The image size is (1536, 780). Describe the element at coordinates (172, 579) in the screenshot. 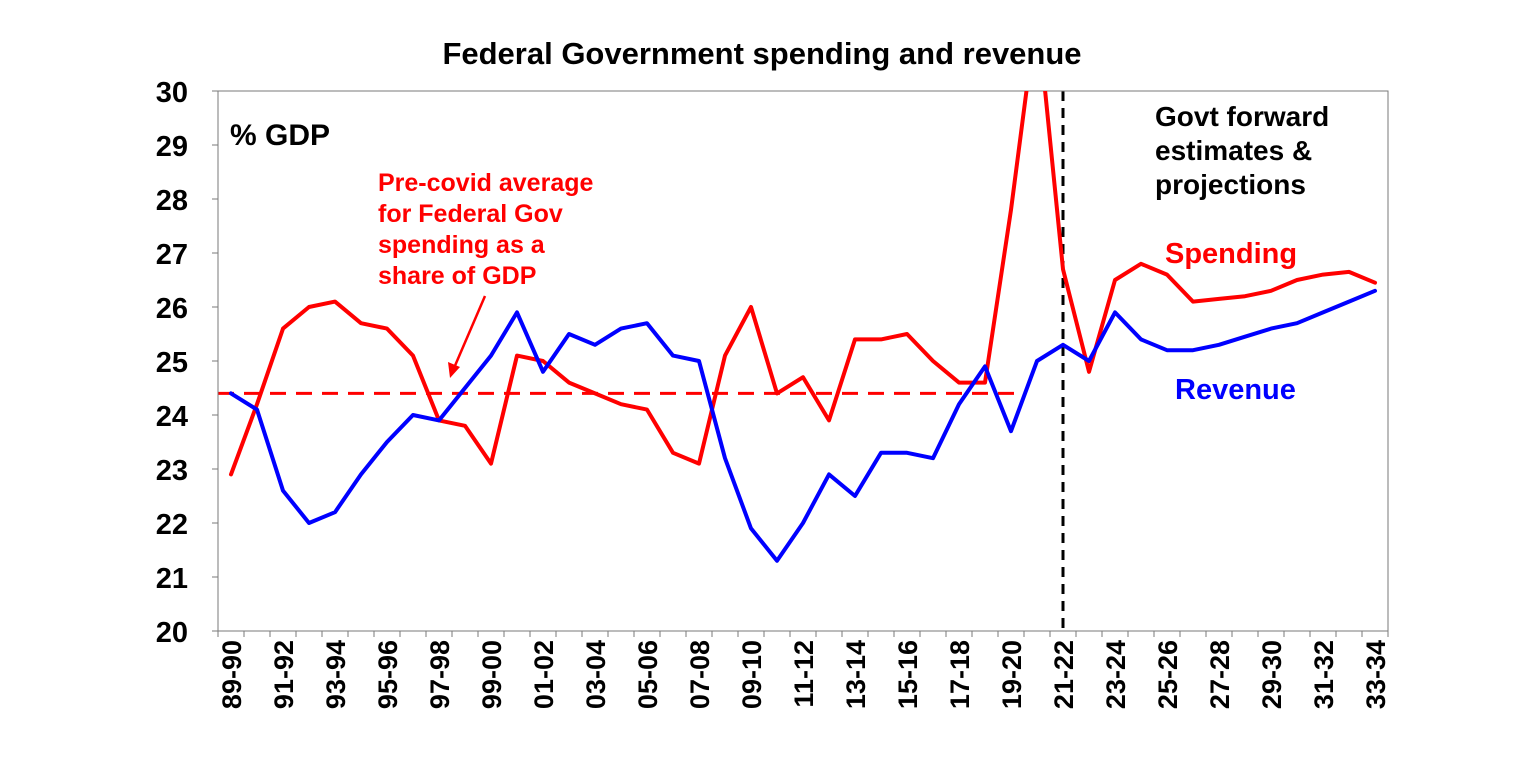

I see `y-tick-label: 21` at that location.